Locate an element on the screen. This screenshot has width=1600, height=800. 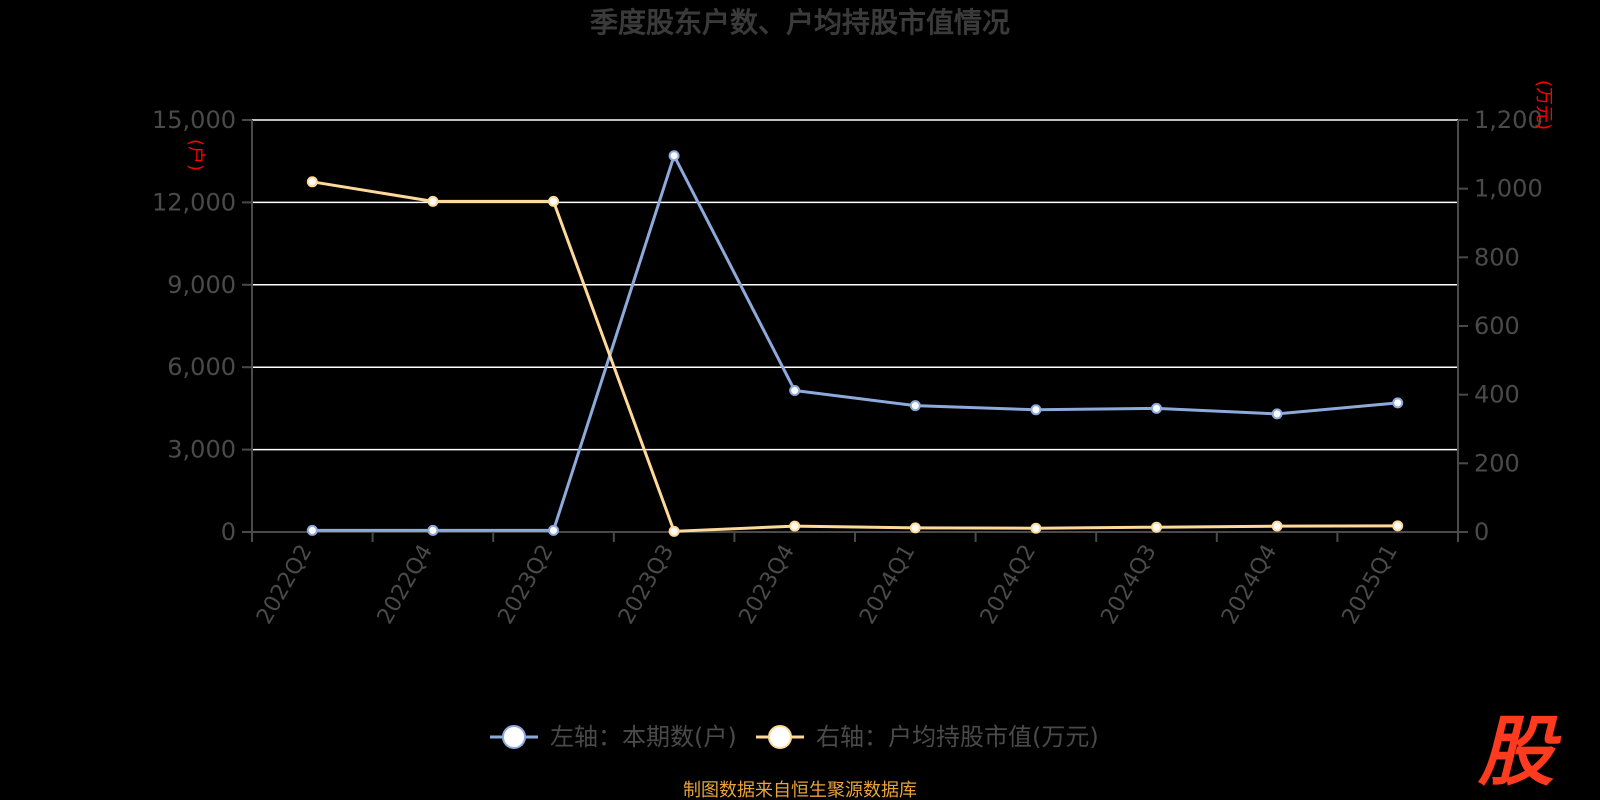
legend-item-households: 左轴：本期数(户) is located at coordinates (613, 737).